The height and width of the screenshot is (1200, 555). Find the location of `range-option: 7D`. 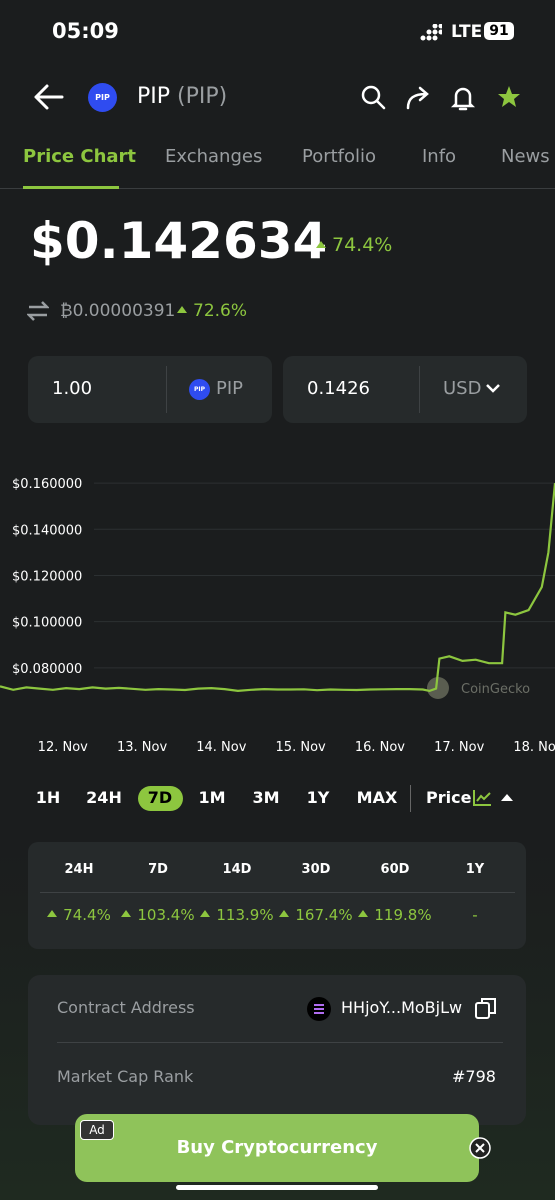

range-option: 7D is located at coordinates (160, 797).